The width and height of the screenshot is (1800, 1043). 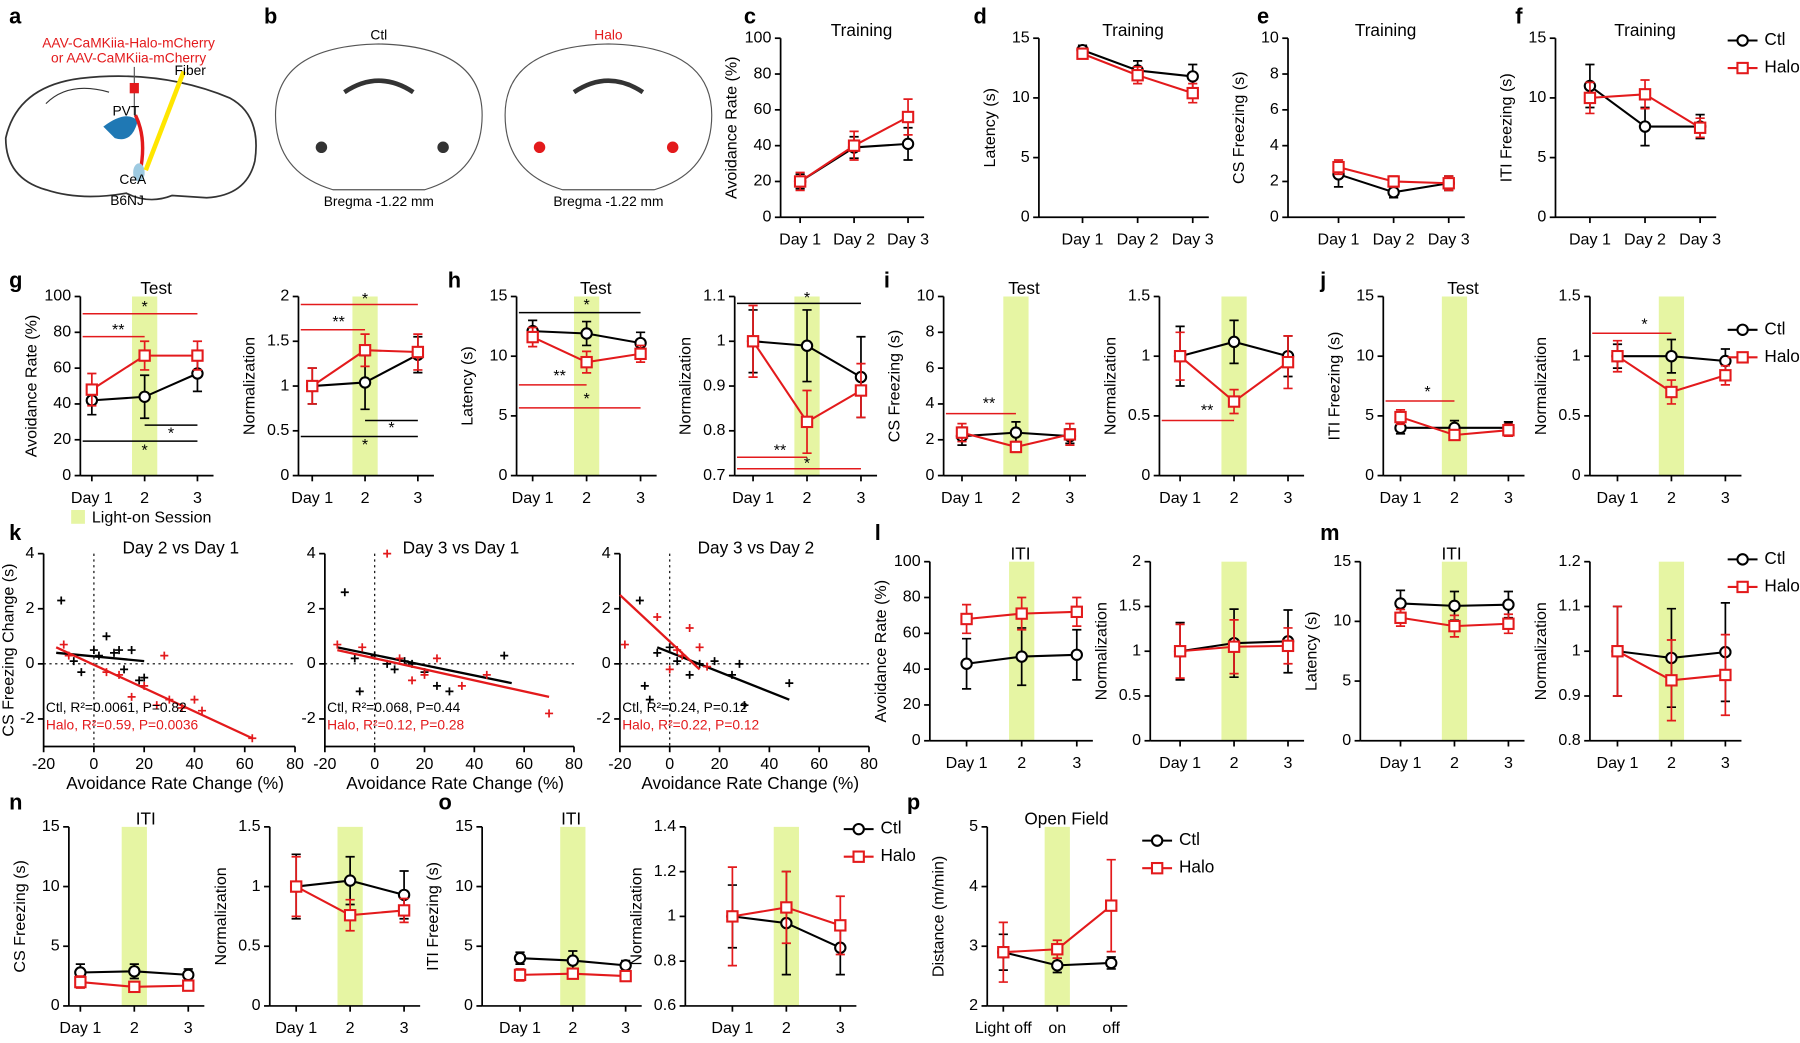 I want to click on brain-fold, so click(x=77, y=96).